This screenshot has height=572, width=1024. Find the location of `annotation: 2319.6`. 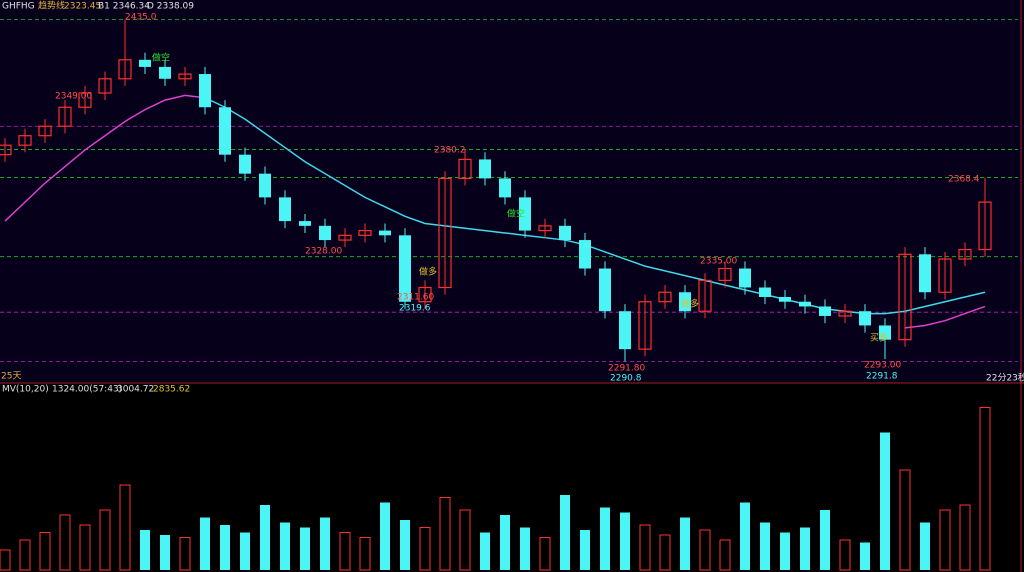

annotation: 2319.6 is located at coordinates (415, 309).